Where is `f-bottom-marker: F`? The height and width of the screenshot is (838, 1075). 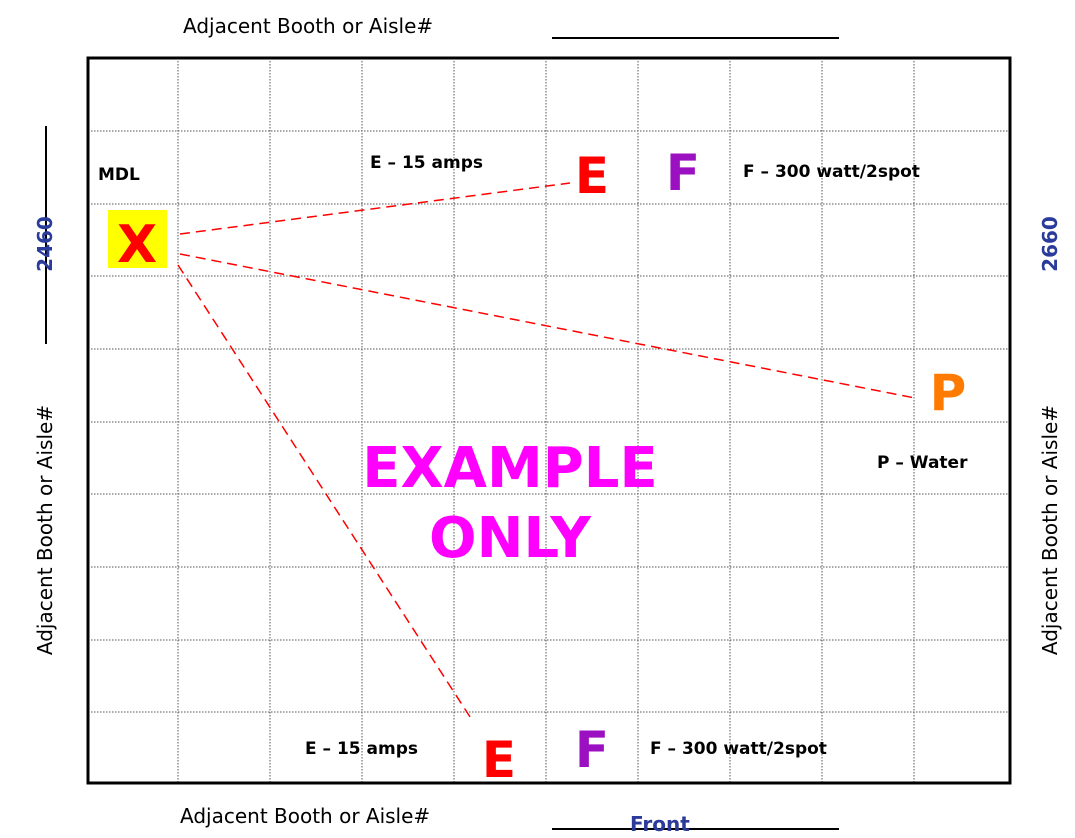
f-bottom-marker: F is located at coordinates (592, 750).